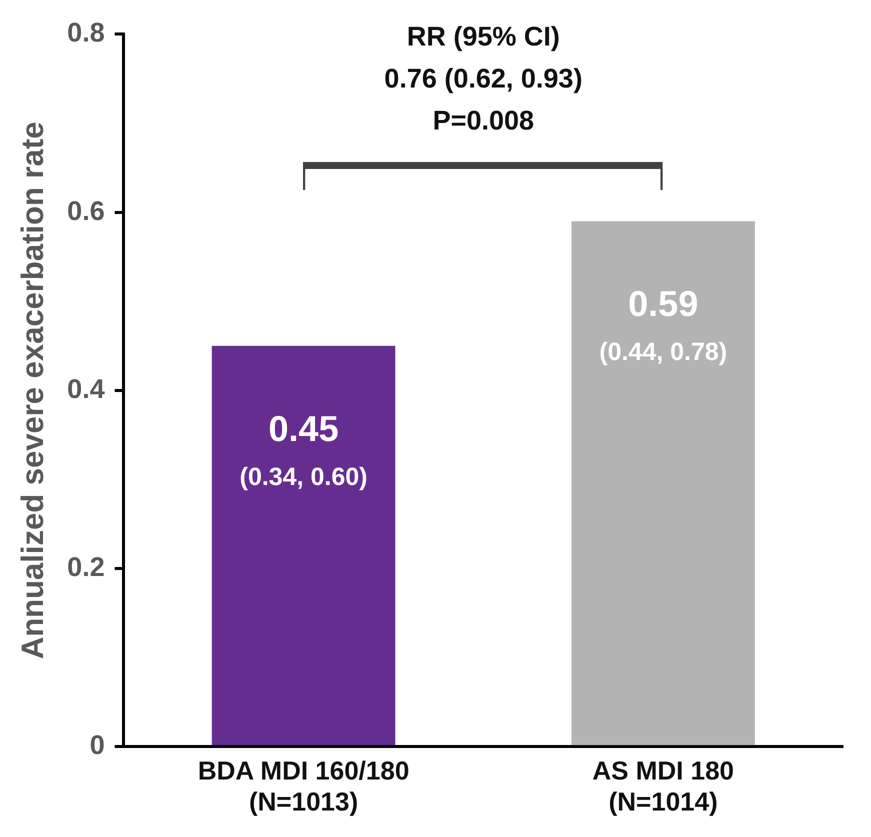  What do you see at coordinates (483, 37) in the screenshot?
I see `annotation: RR (95% CI)` at bounding box center [483, 37].